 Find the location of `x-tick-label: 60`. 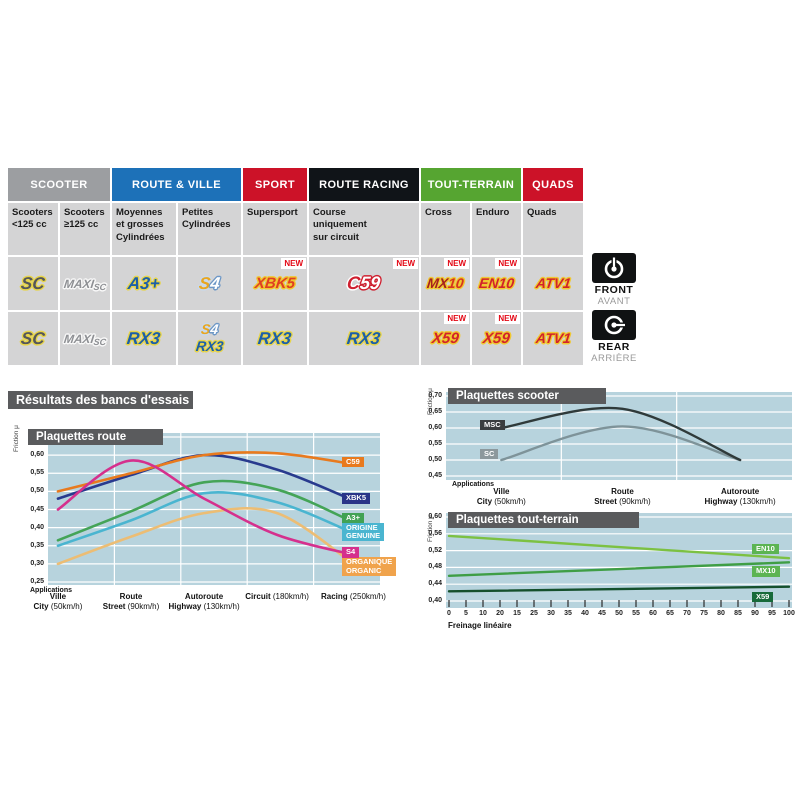

x-tick-label: 60 is located at coordinates (653, 613).